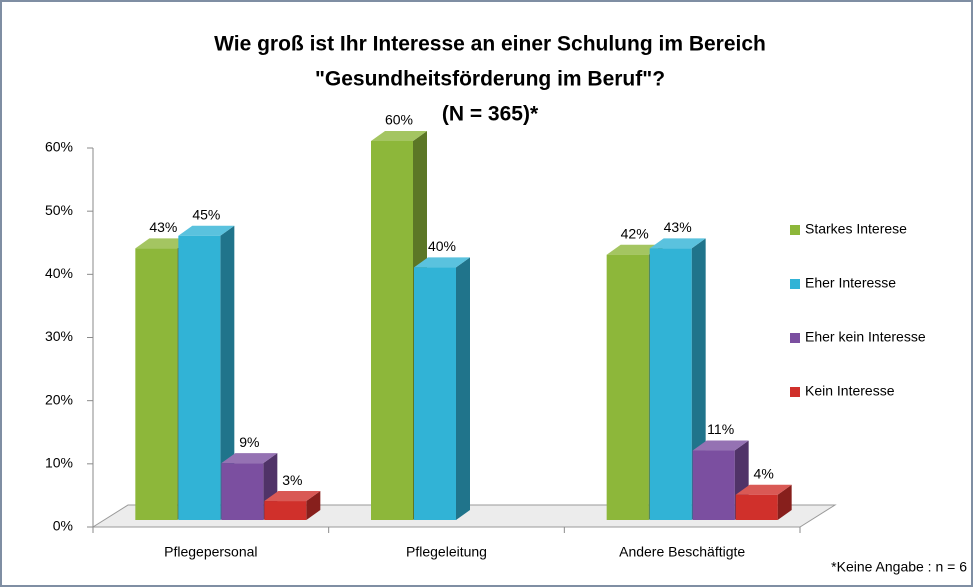 This screenshot has height=587, width=973. What do you see at coordinates (850, 391) in the screenshot?
I see `legend-label: Kein Interesse` at bounding box center [850, 391].